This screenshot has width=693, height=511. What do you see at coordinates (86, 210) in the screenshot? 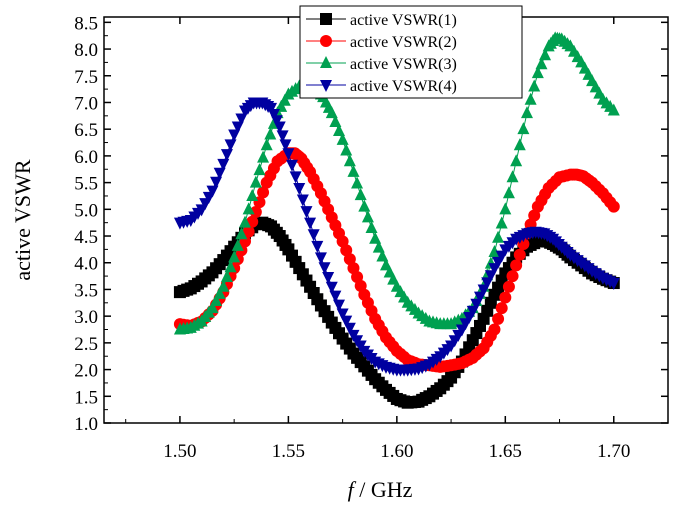
I see `y-tick-label: 5.0` at bounding box center [86, 210].